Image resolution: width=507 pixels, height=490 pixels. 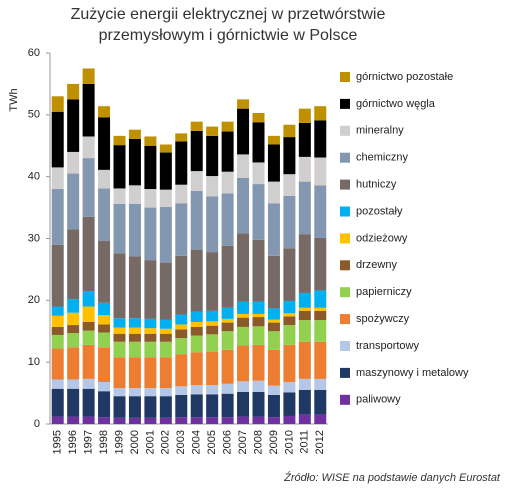 I want to click on legend-label: górnictwo węgla, so click(x=396, y=104).